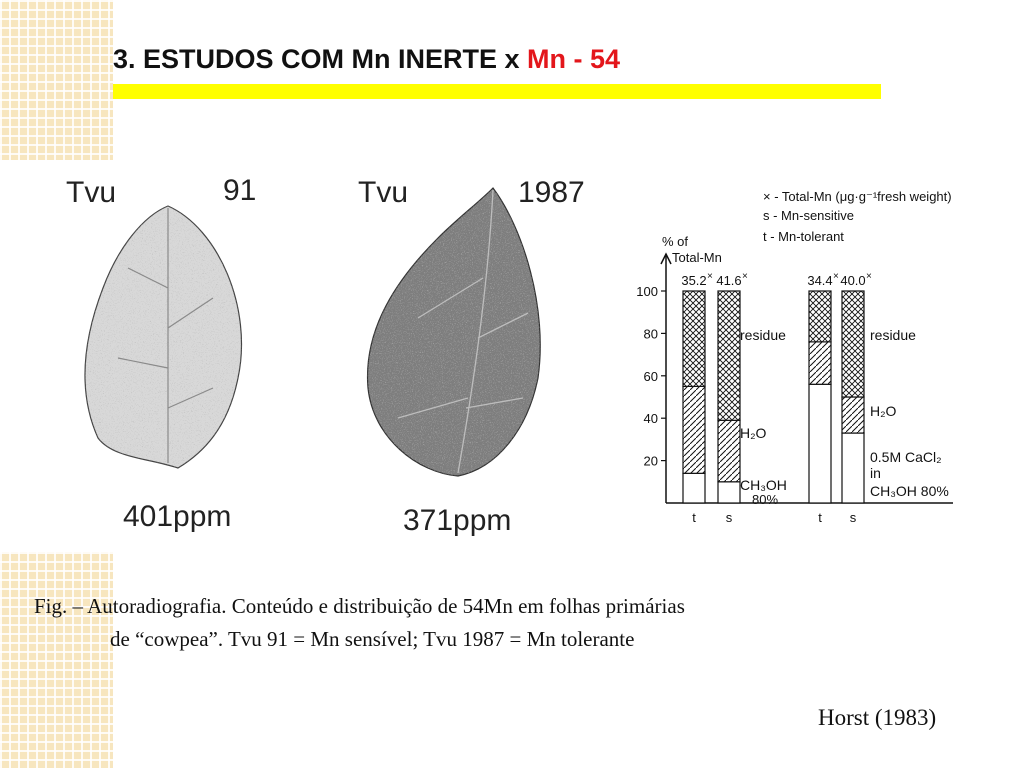 The image size is (1024, 768). What do you see at coordinates (819, 280) in the screenshot?
I see `total-label: 34.4` at bounding box center [819, 280].